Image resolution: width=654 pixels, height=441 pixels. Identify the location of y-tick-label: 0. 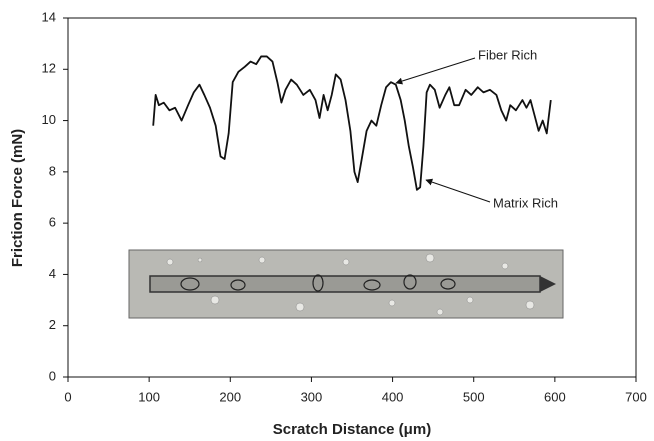
(52, 375).